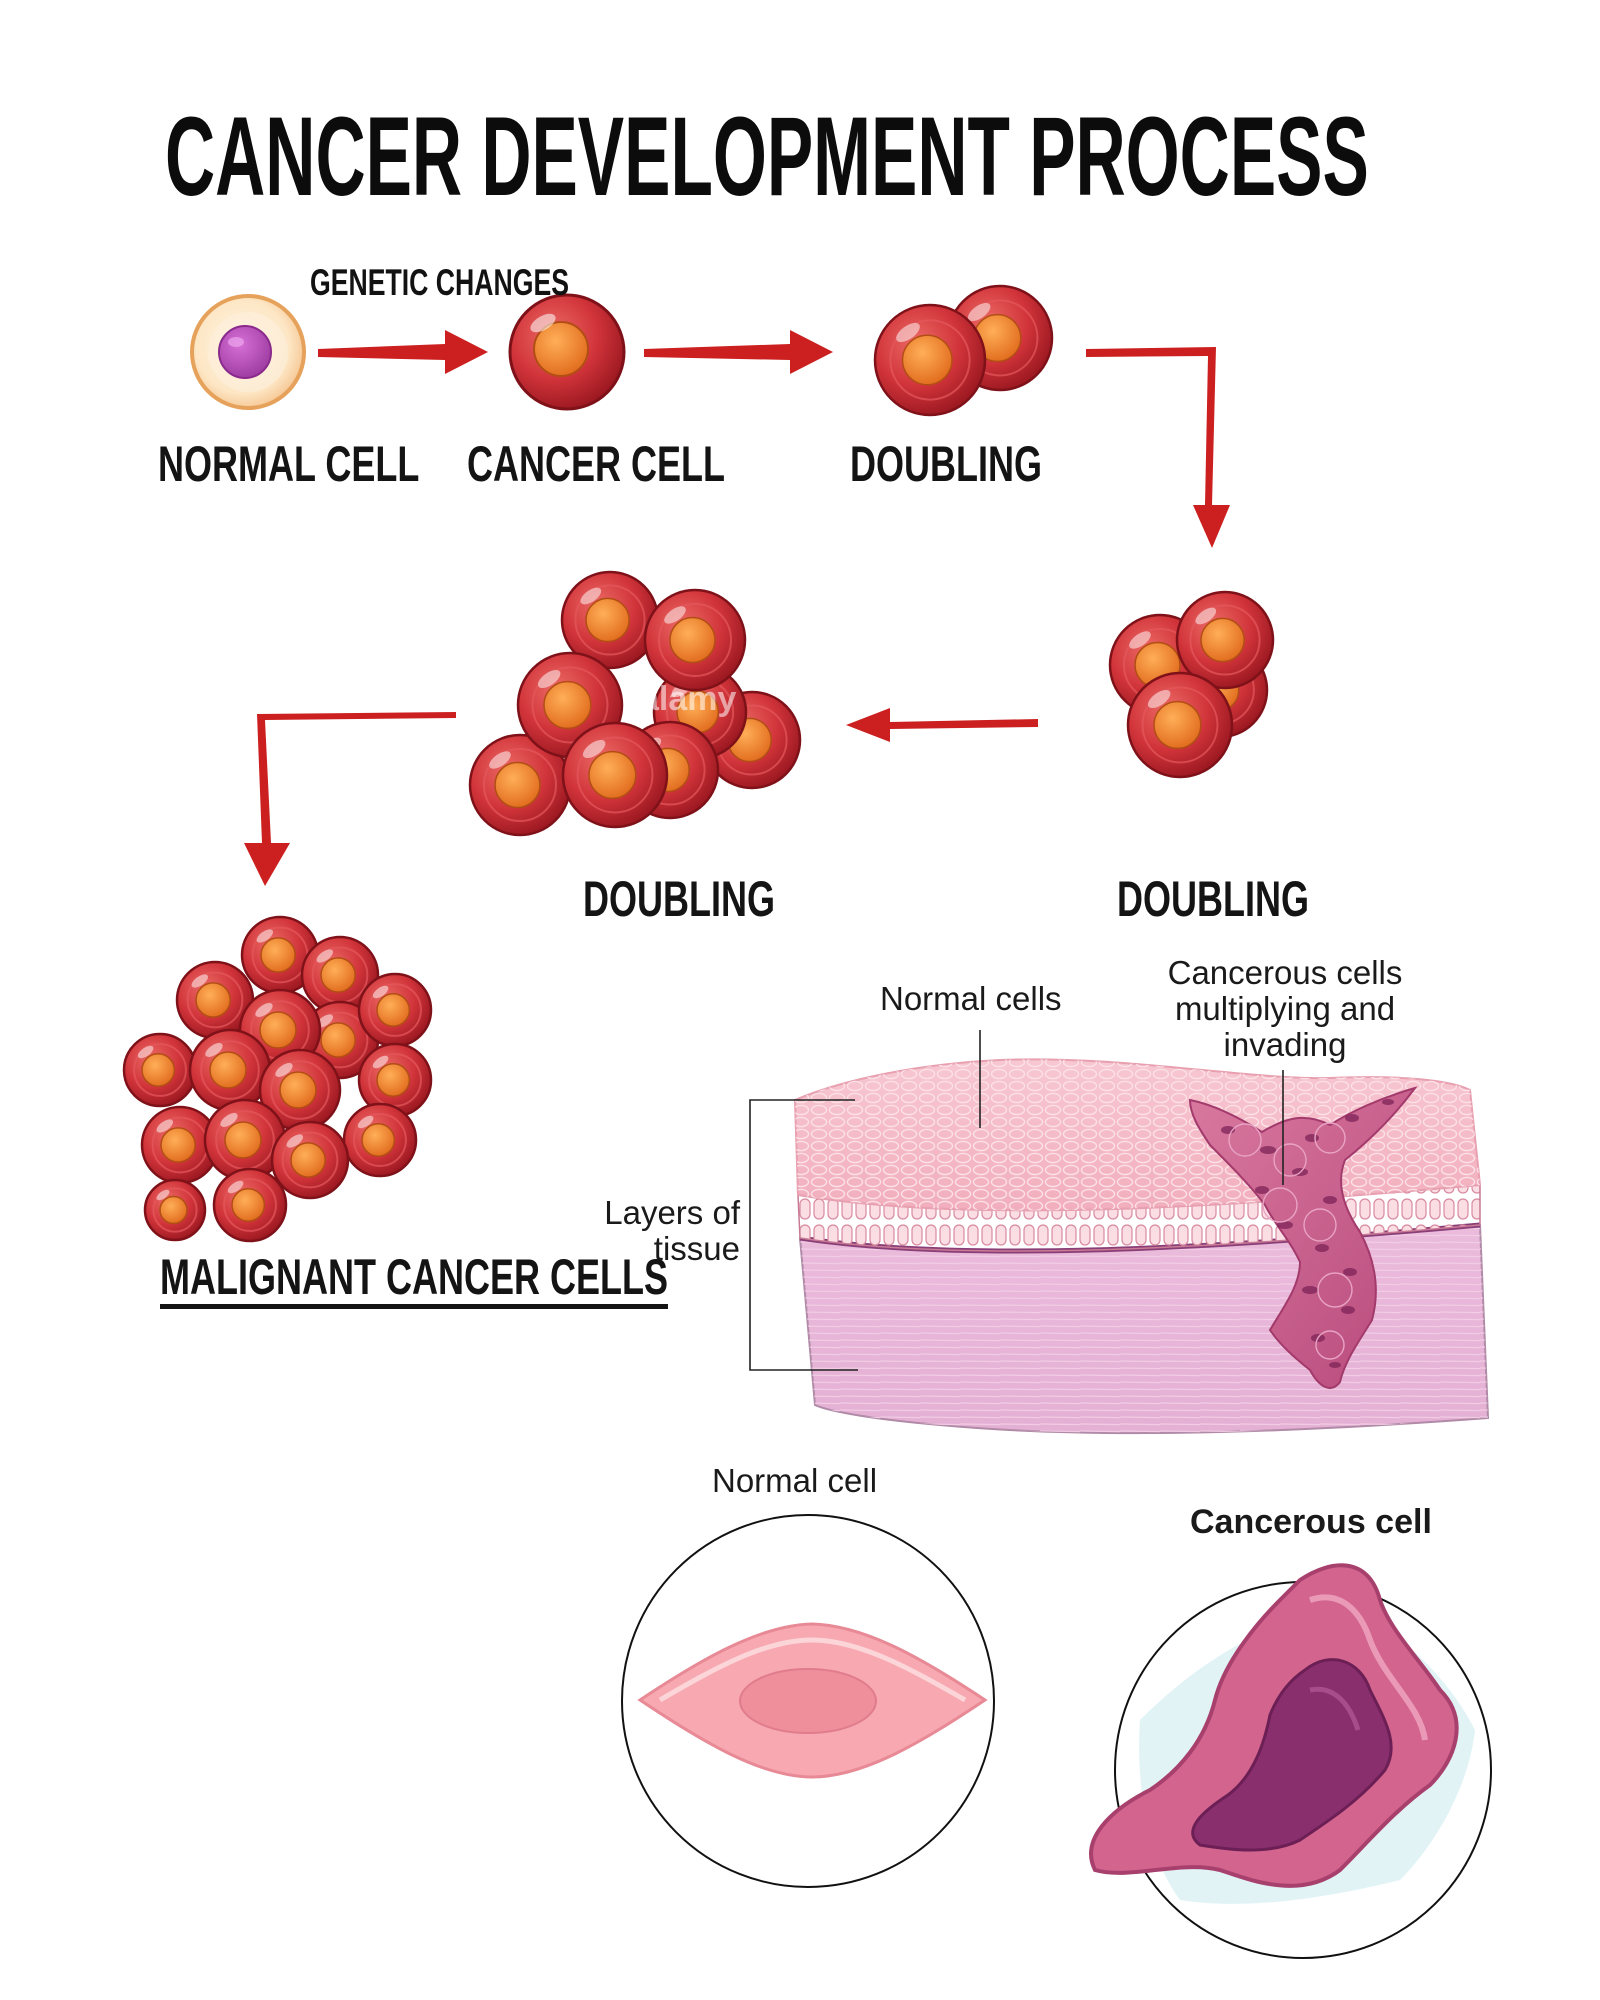 This screenshot has width=1600, height=2000. What do you see at coordinates (930, 360) in the screenshot?
I see `doubling-two-cells-cell` at bounding box center [930, 360].